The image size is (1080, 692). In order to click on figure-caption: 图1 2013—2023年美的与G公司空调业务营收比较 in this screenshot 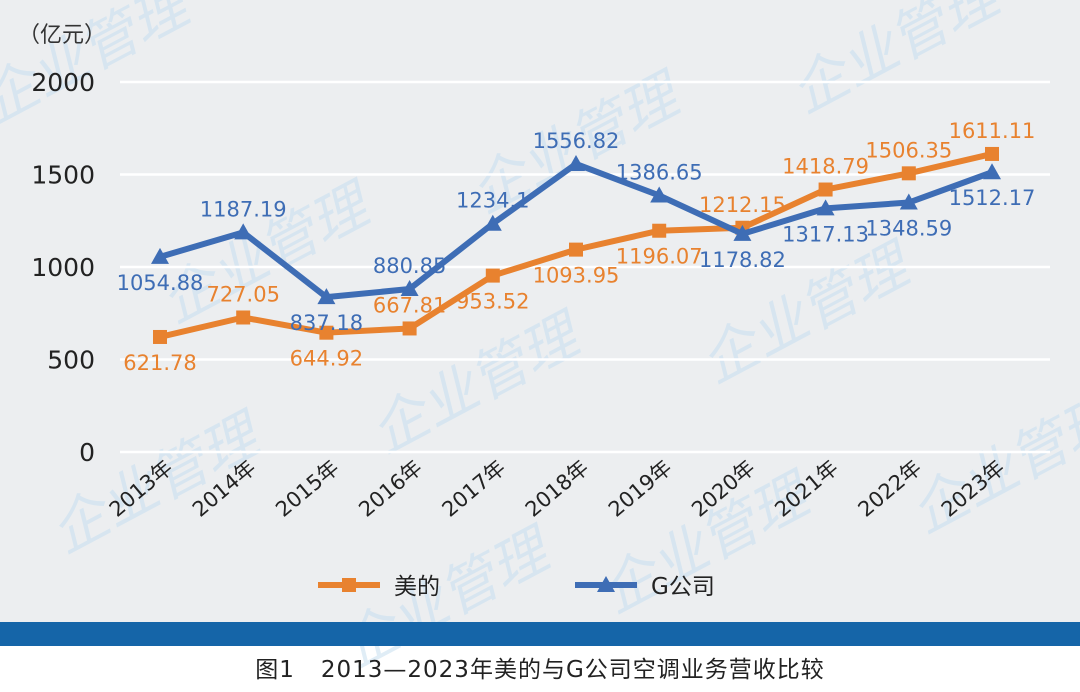, I will do `click(540, 667)`.